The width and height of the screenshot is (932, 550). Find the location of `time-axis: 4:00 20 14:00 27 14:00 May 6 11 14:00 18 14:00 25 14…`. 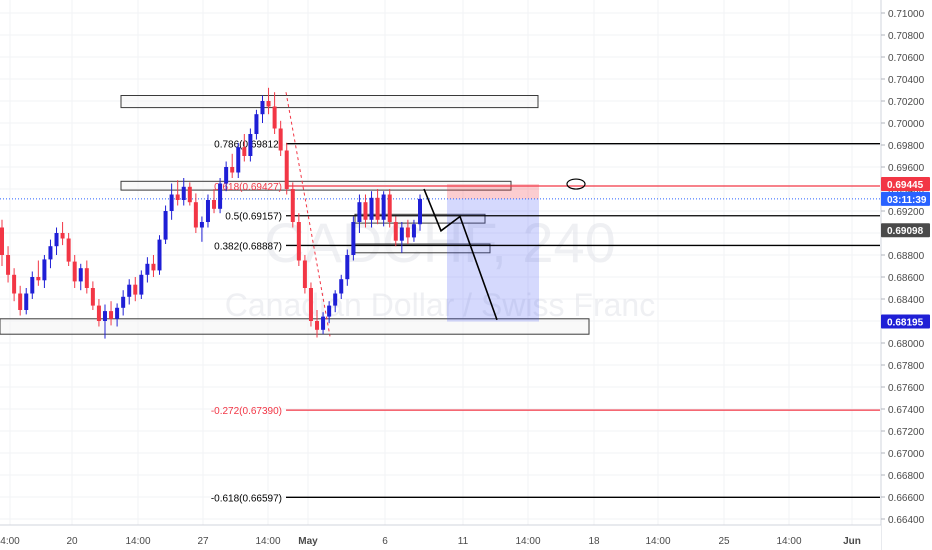

time-axis: 4:00 20 14:00 27 14:00 May 6 11 14:00 18 14:00 25 14… is located at coordinates (440, 537).